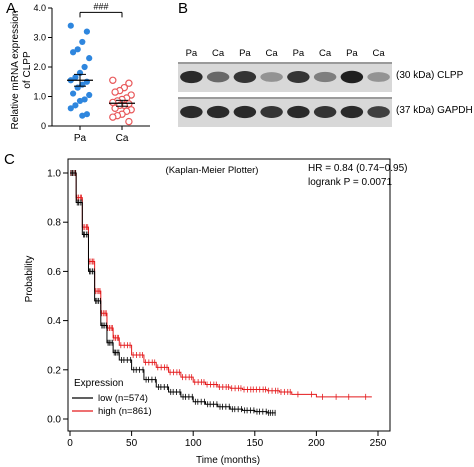 Image resolution: width=474 pixels, height=467 pixels. What do you see at coordinates (70, 443) in the screenshot?
I see `km-x-tick-label: 0` at bounding box center [70, 443].